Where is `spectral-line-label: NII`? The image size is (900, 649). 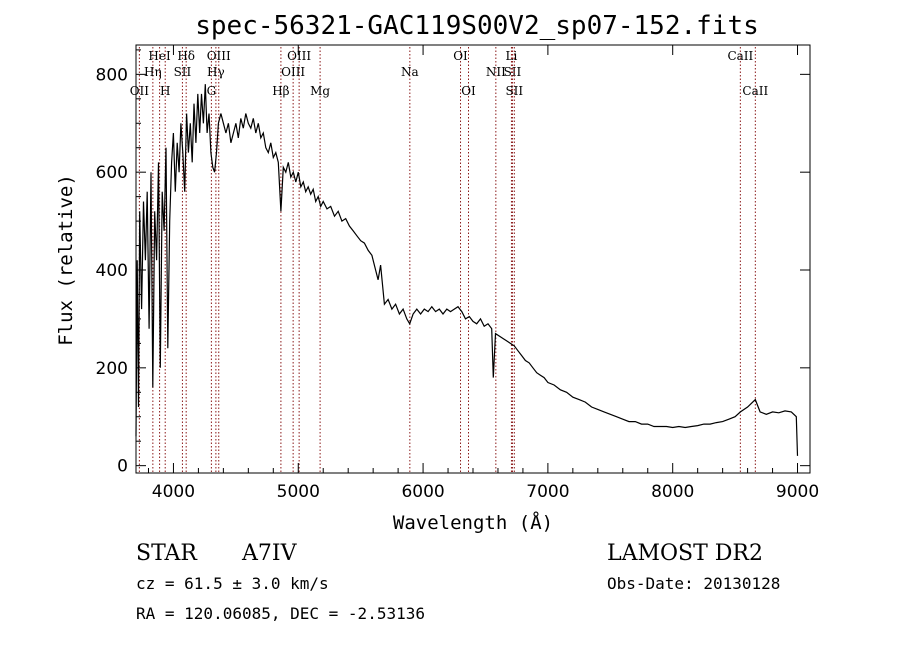 spectral-line-label: NII is located at coordinates (496, 72).